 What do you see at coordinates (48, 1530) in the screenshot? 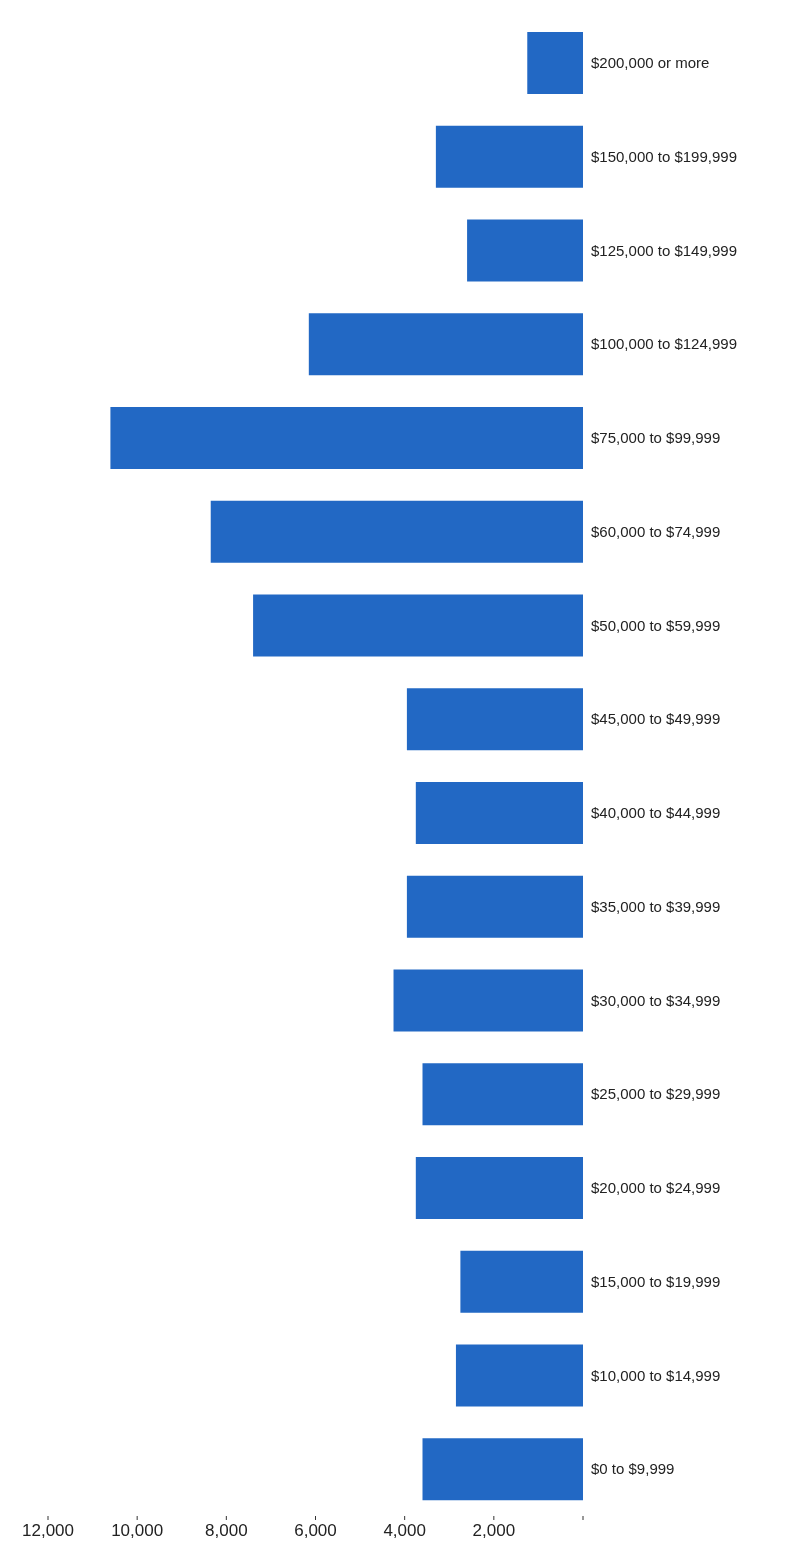
I see `x-tick-label: 12,000` at bounding box center [48, 1530].